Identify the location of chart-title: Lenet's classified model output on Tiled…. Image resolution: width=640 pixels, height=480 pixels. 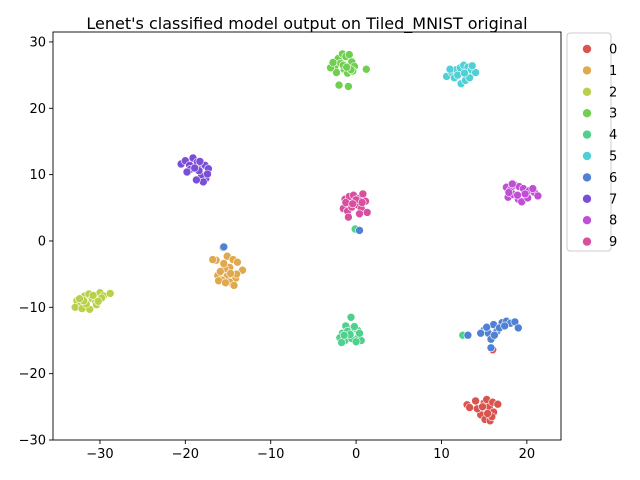
(306, 24).